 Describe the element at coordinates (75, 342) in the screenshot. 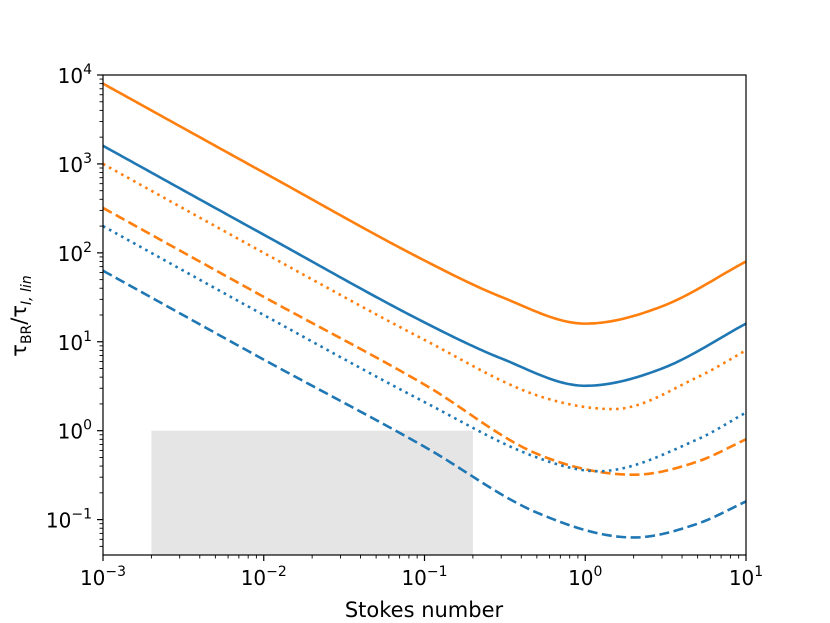

I see `y-tick-label-3: 10¹` at that location.